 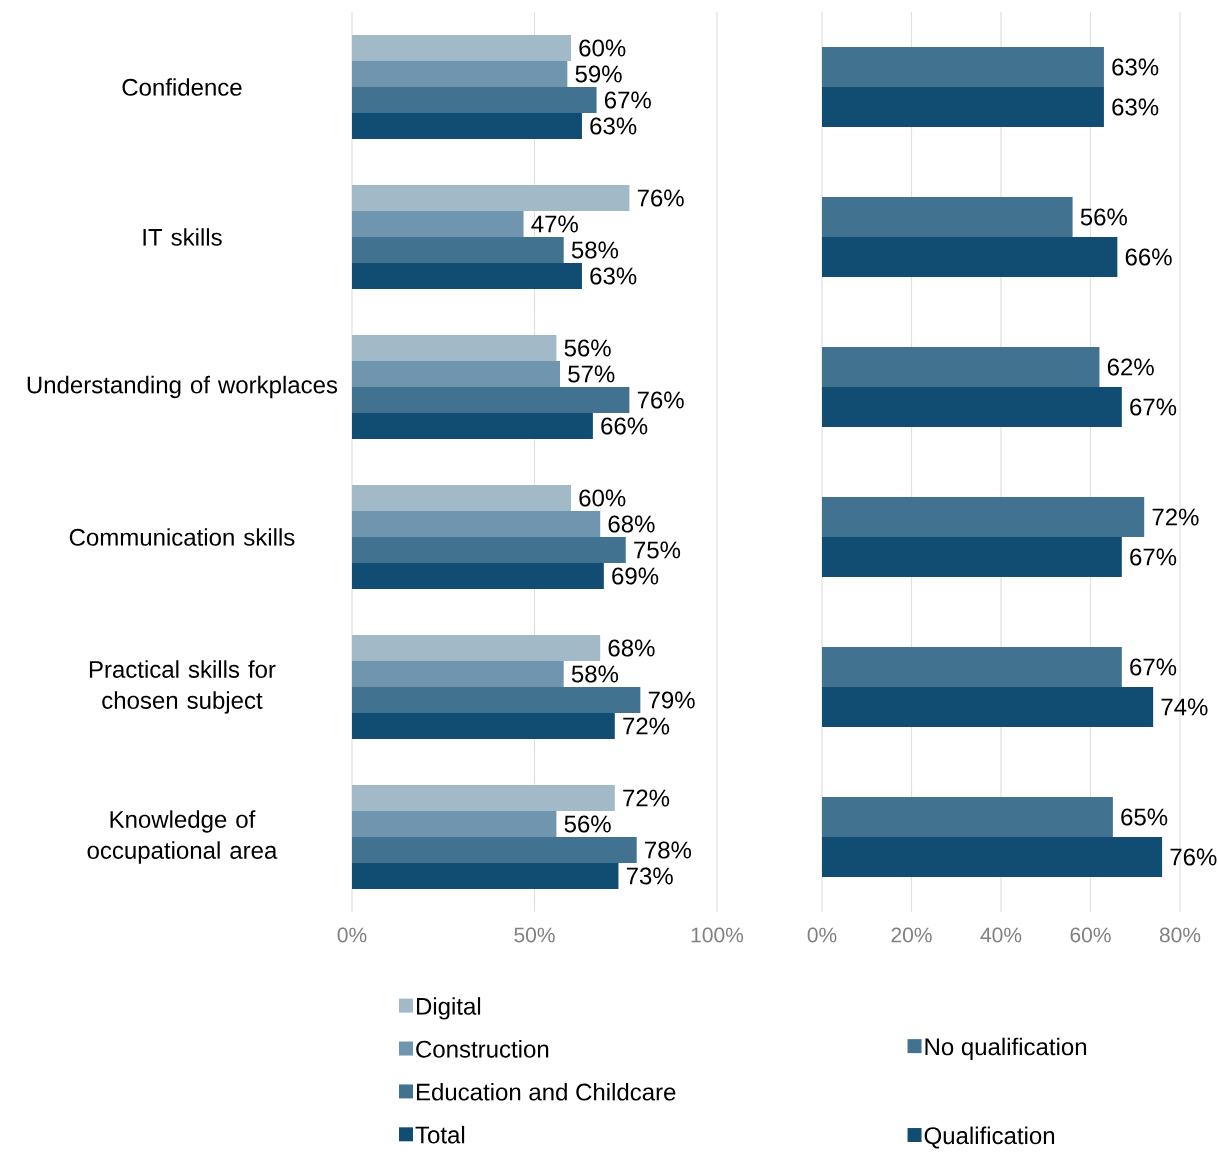 I want to click on legend-label: No qualification, so click(x=1006, y=1049).